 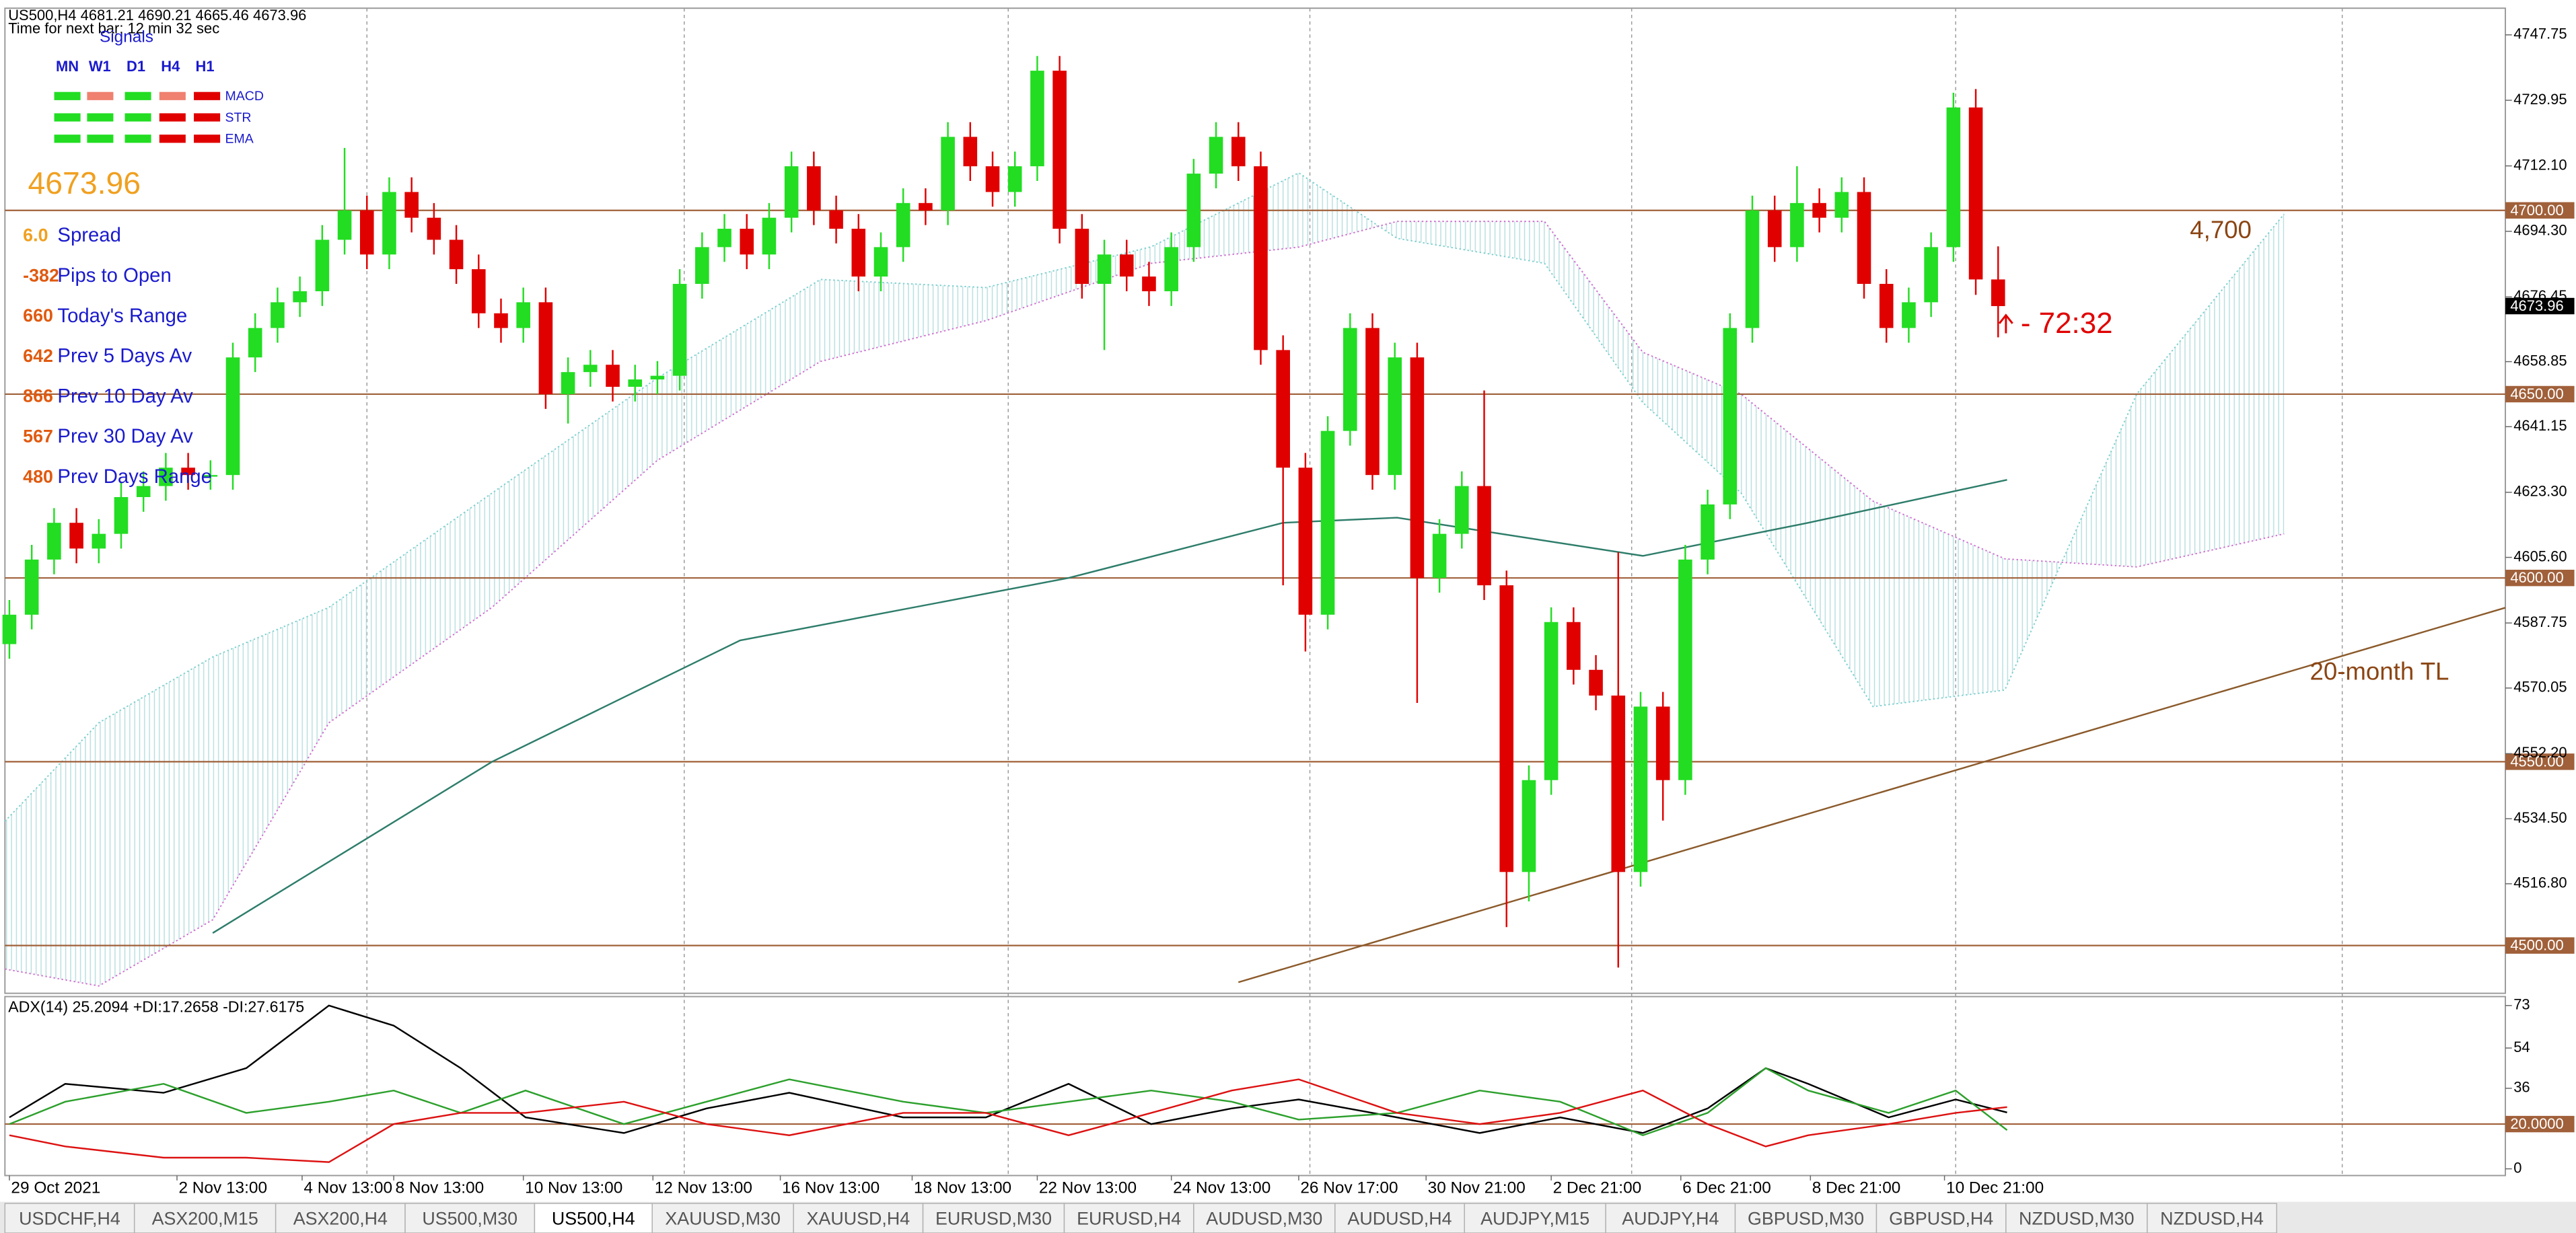 What do you see at coordinates (2536, 305) in the screenshot?
I see `last-price-label: 4673.96` at bounding box center [2536, 305].